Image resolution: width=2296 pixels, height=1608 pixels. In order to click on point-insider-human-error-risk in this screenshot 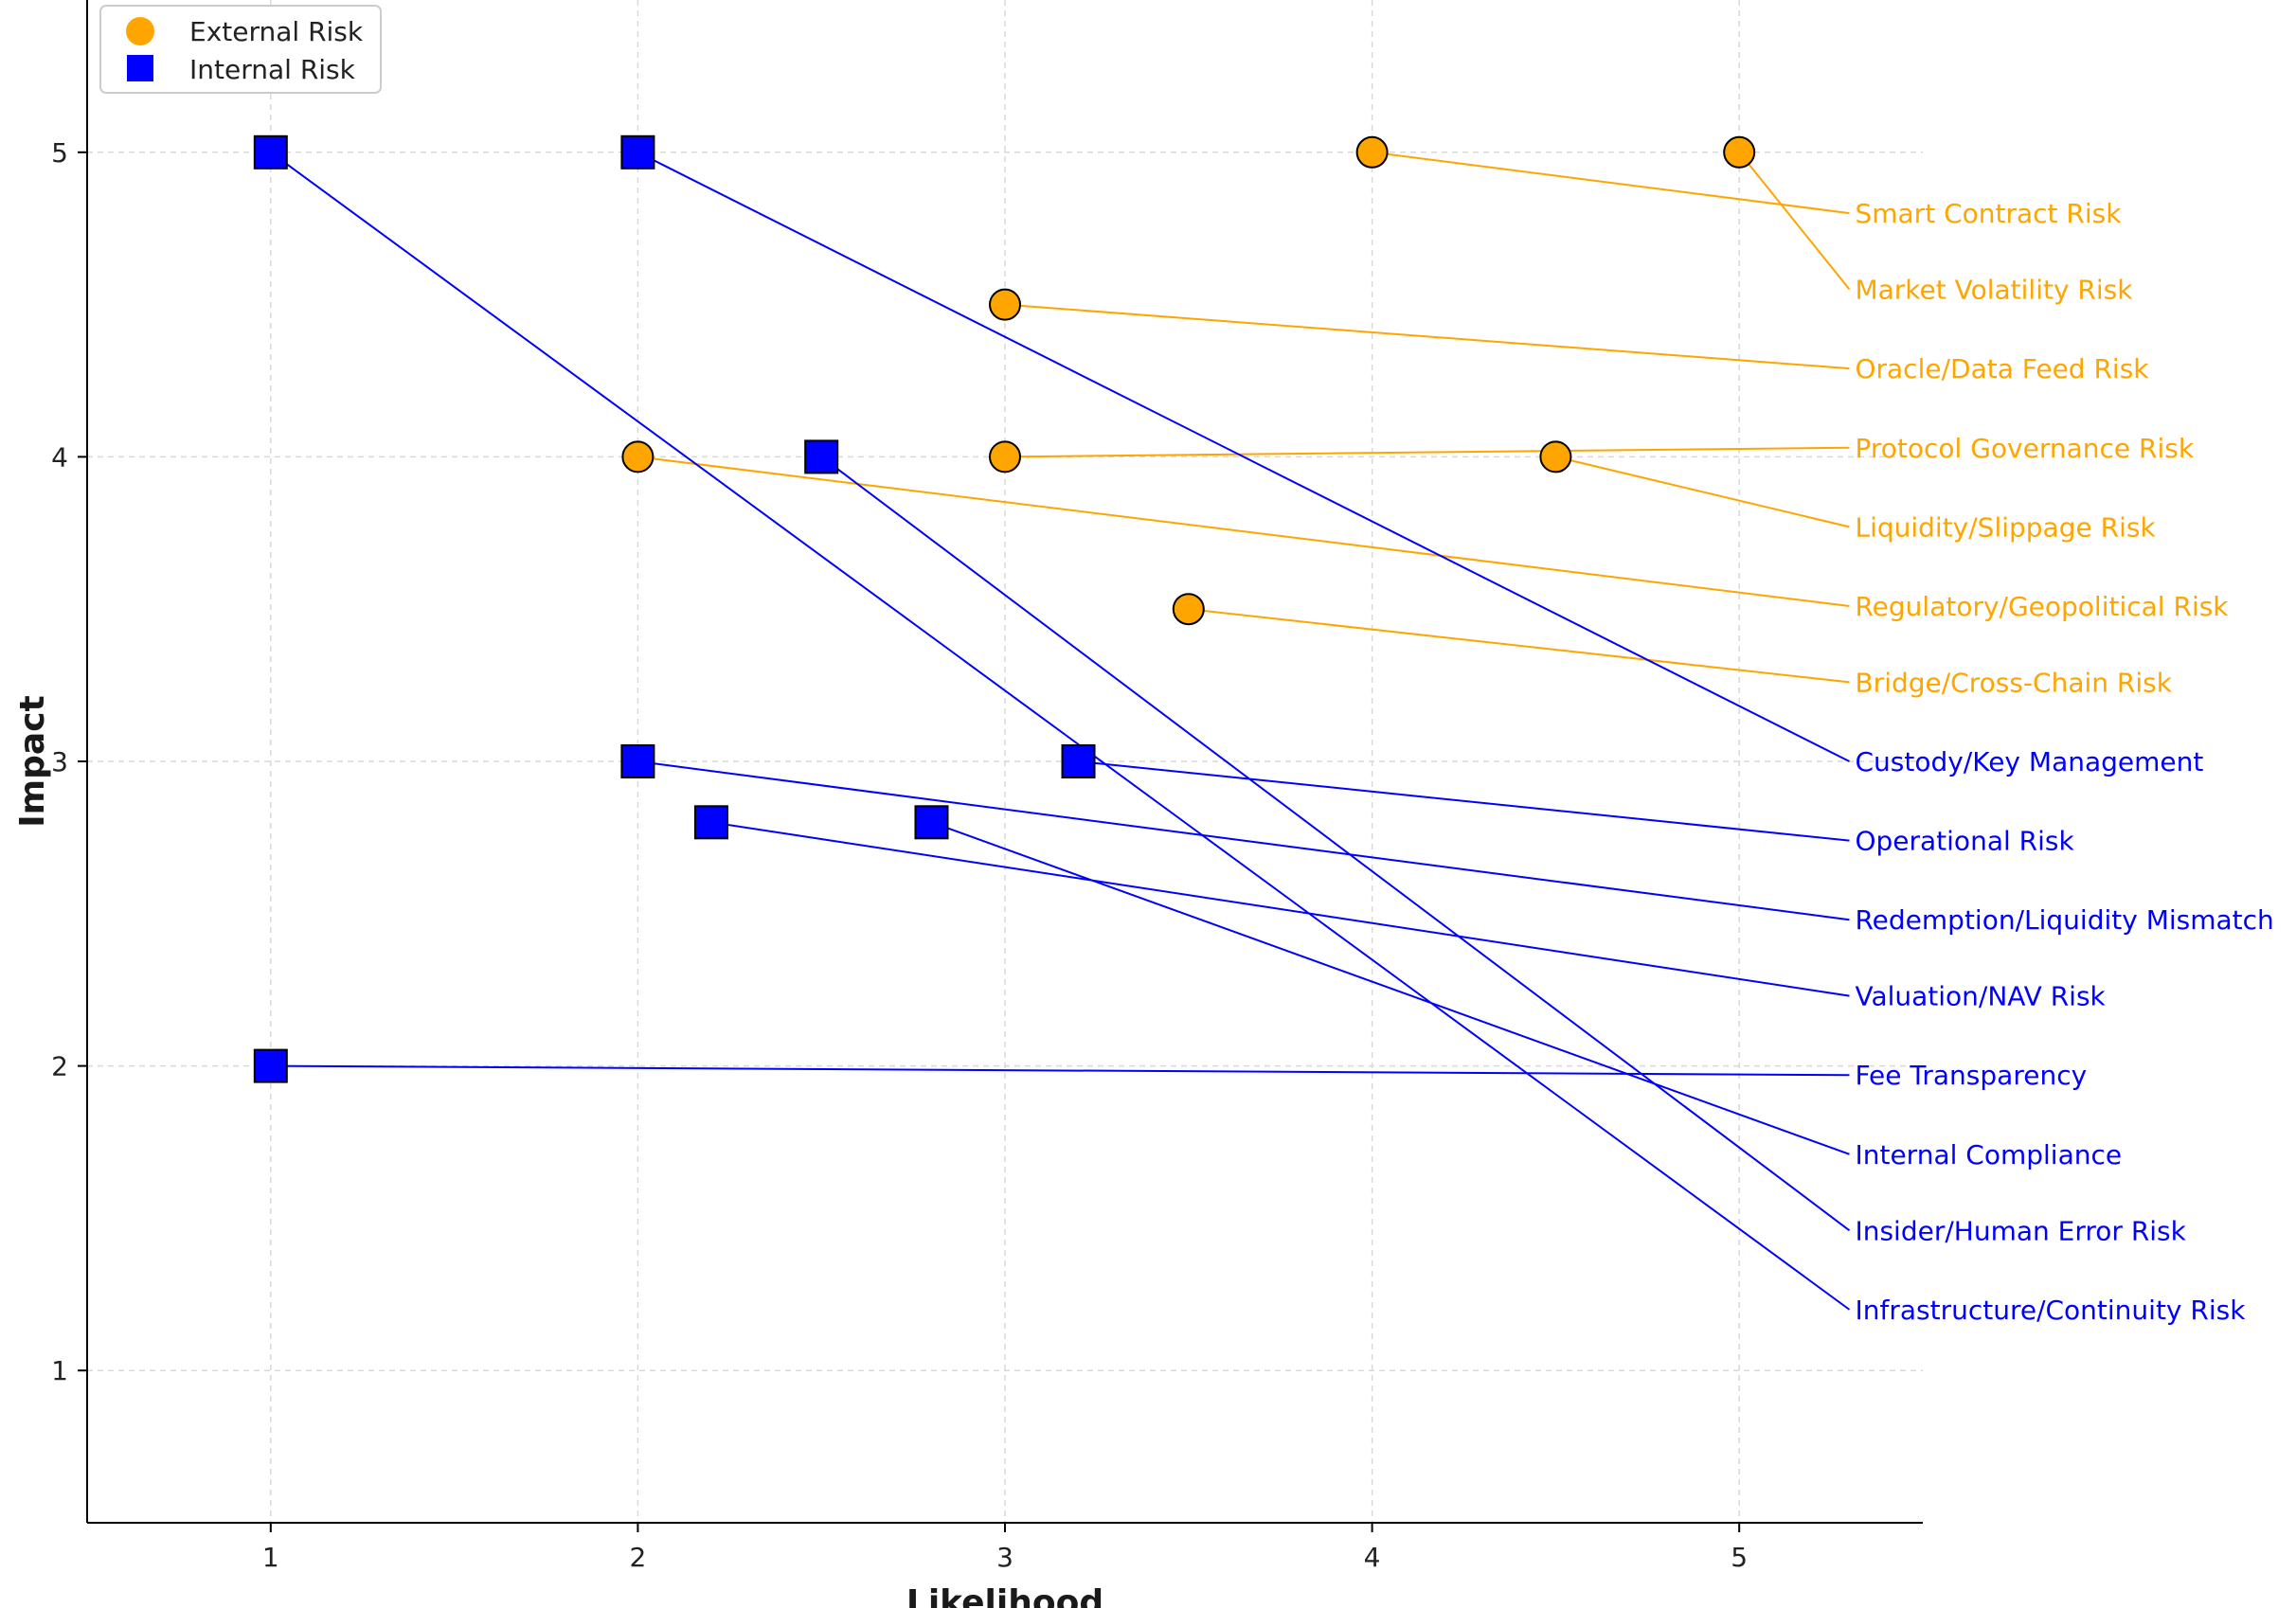, I will do `click(822, 457)`.